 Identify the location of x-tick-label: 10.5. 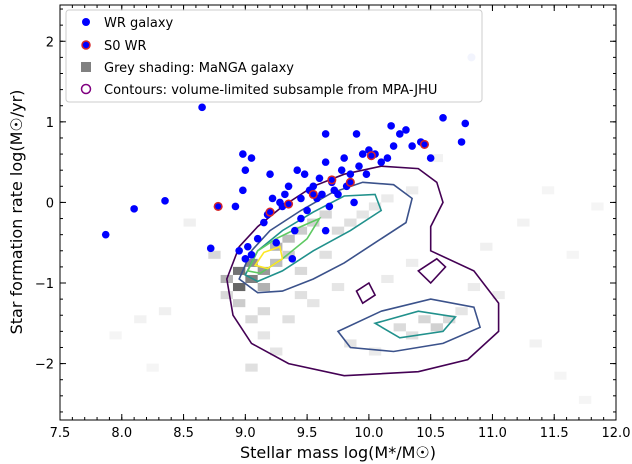
(430, 433).